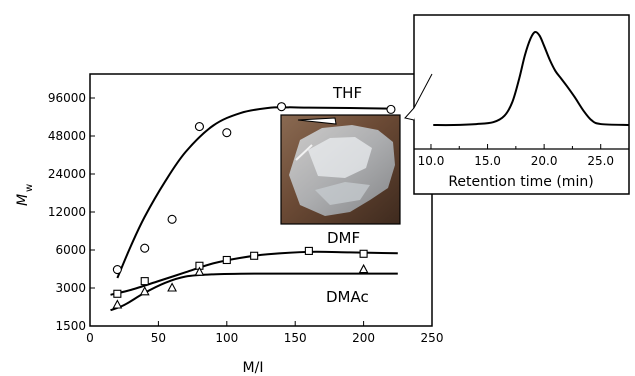 The image size is (635, 376). I want to click on series-label-thf: THF, so click(347, 93).